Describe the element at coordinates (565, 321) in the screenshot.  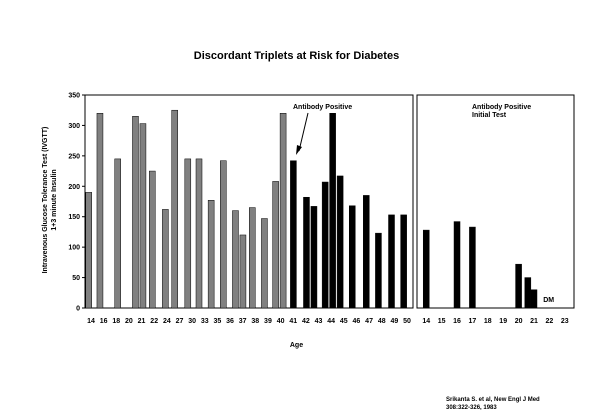
I see `x-tick-label-right: 23` at that location.